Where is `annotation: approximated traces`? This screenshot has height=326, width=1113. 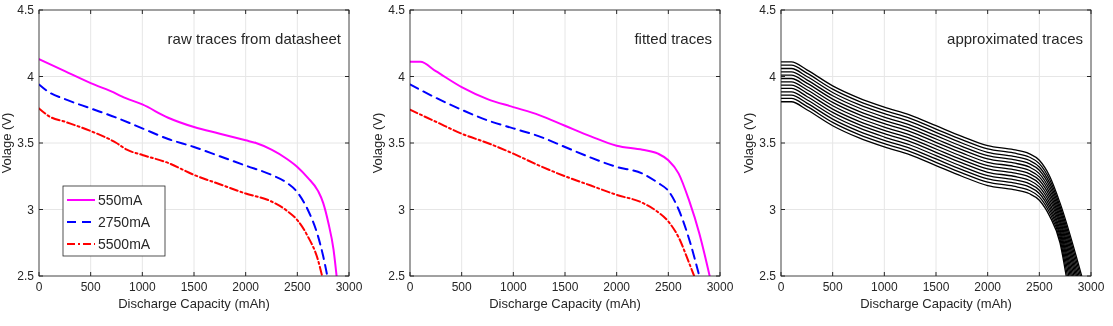
annotation: approximated traces is located at coordinates (1015, 38).